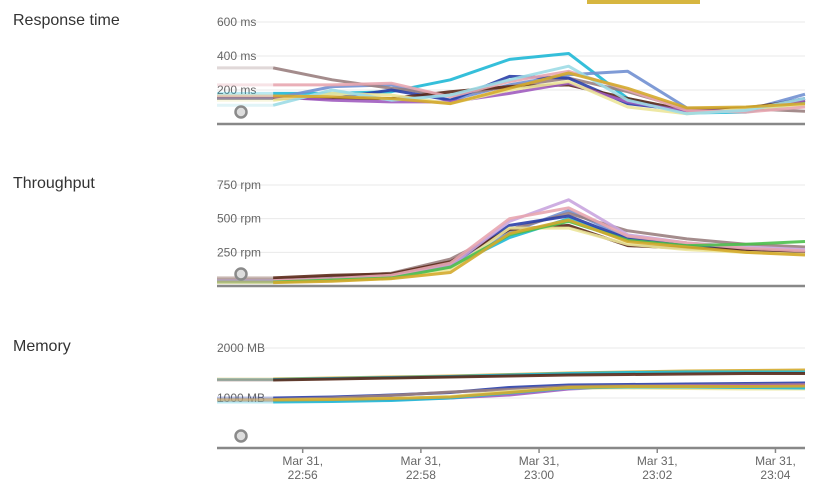 This screenshot has width=814, height=493. What do you see at coordinates (42, 346) in the screenshot?
I see `memory-title: Memory` at bounding box center [42, 346].